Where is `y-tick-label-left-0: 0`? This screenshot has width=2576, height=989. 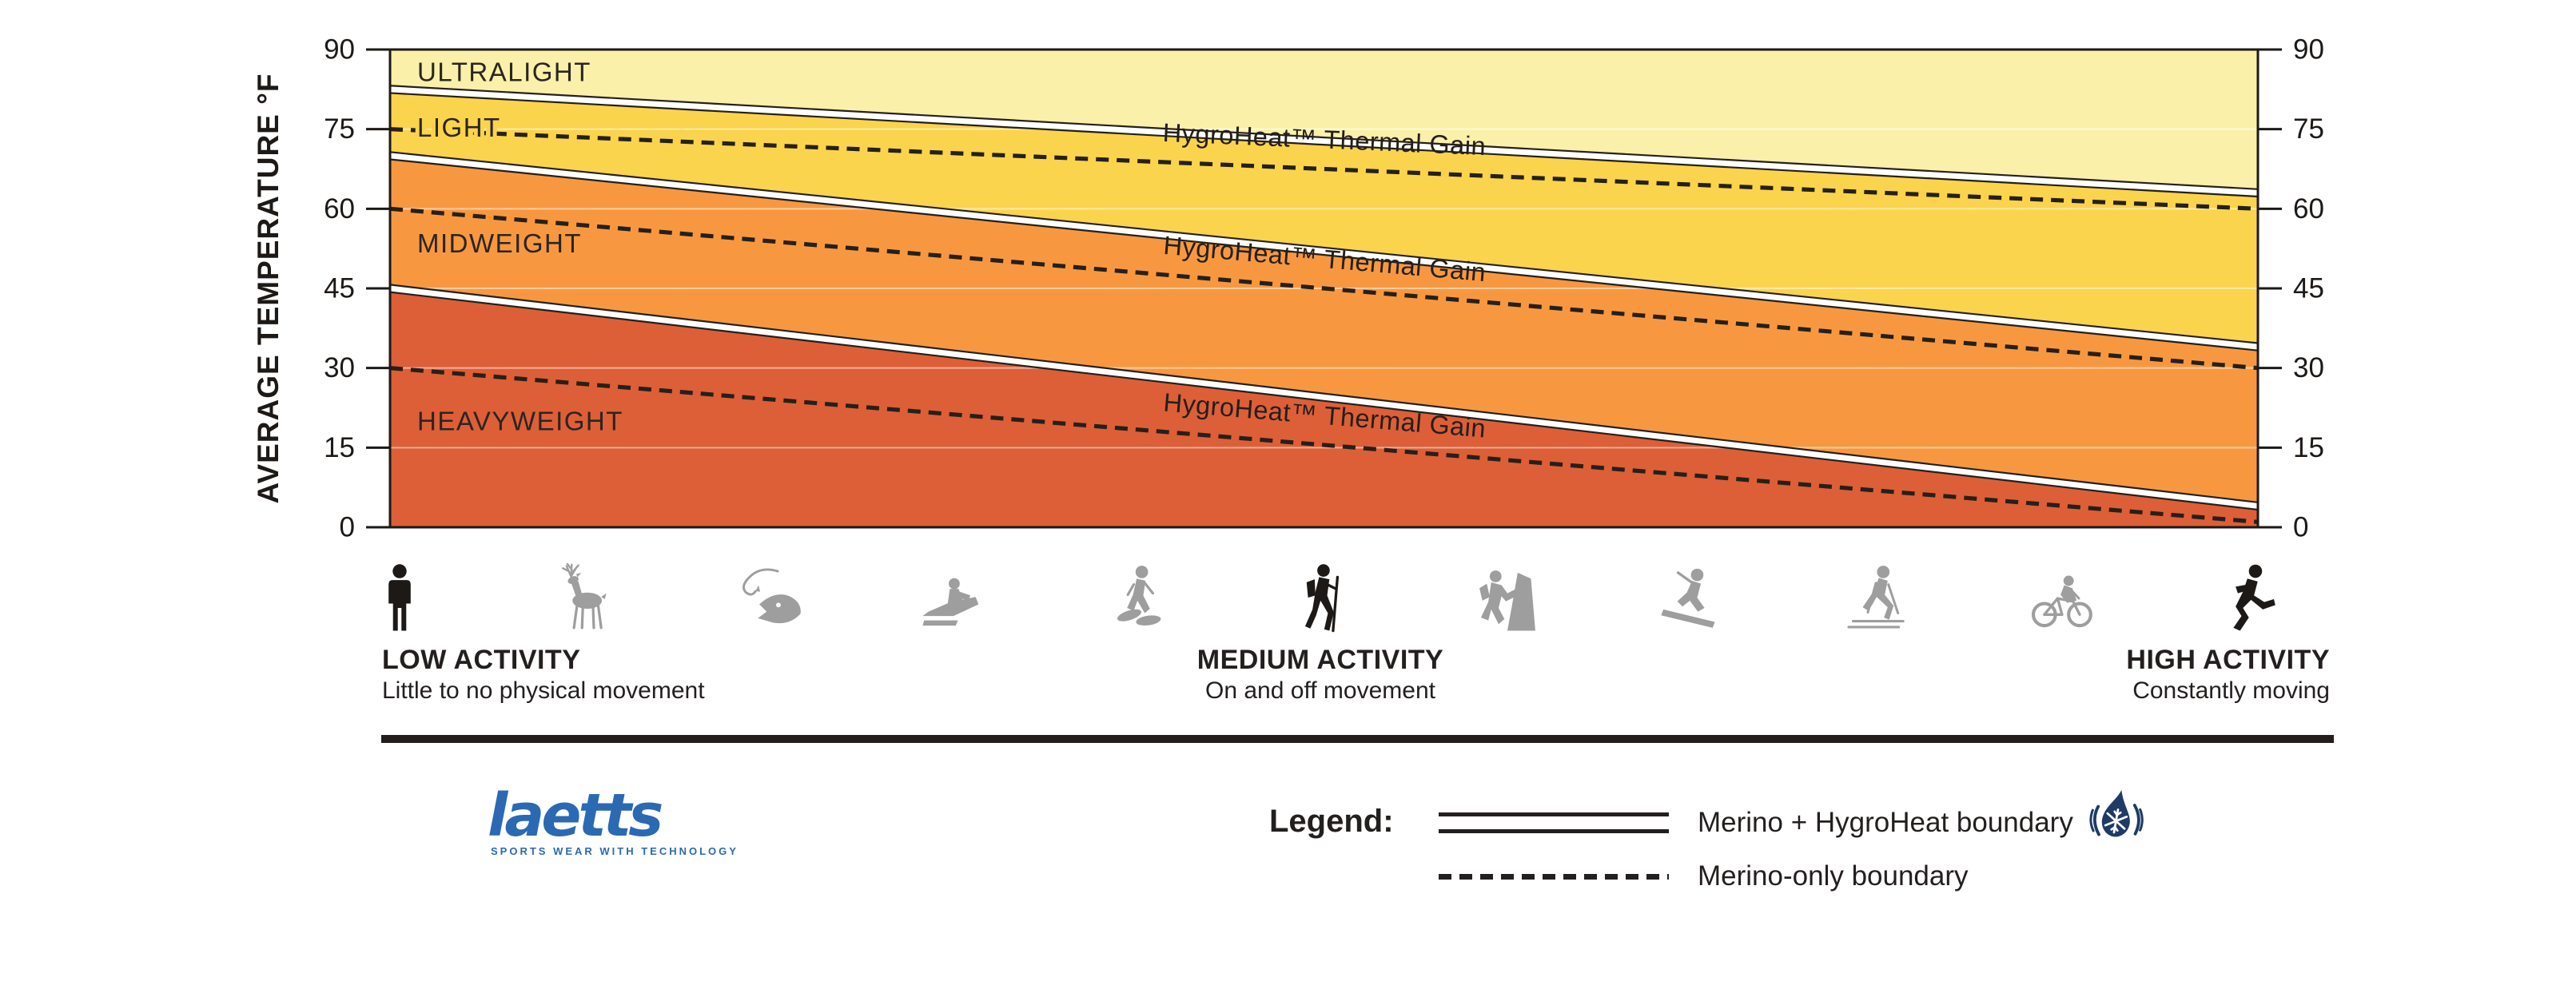
y-tick-label-left-0: 0 is located at coordinates (347, 527).